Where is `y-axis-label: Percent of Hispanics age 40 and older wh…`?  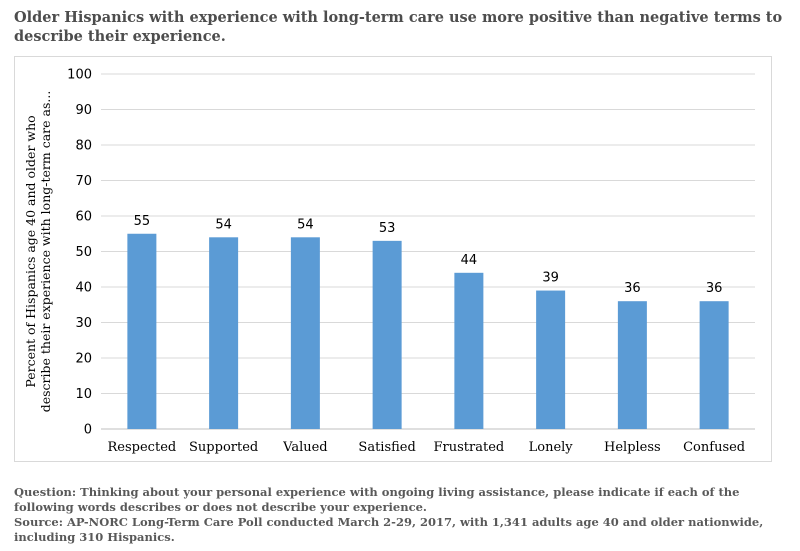 y-axis-label: Percent of Hispanics age 40 and older wh… is located at coordinates (38, 252).